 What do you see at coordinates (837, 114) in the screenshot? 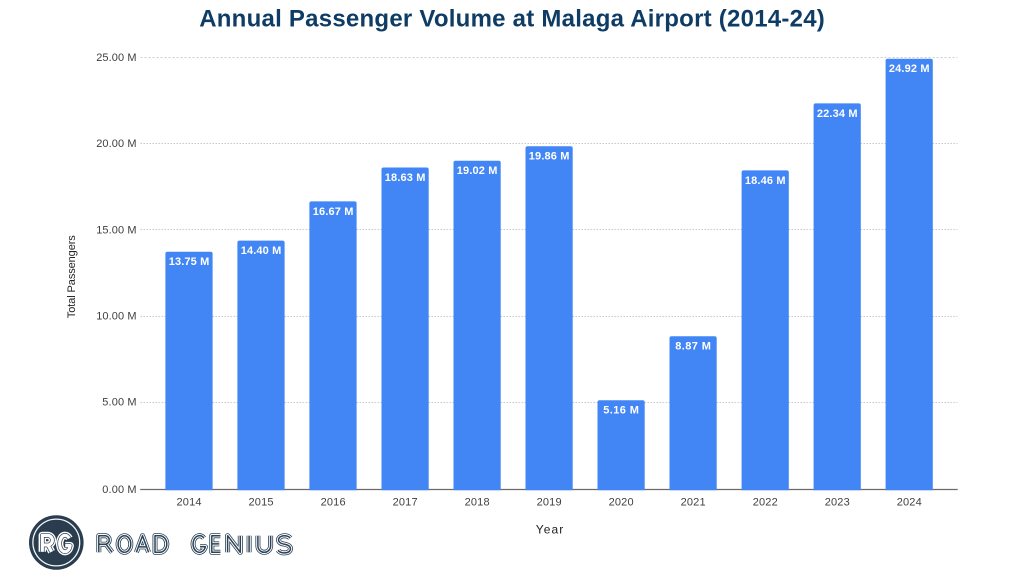
I see `svg-text: 22.34 M` at bounding box center [837, 114].